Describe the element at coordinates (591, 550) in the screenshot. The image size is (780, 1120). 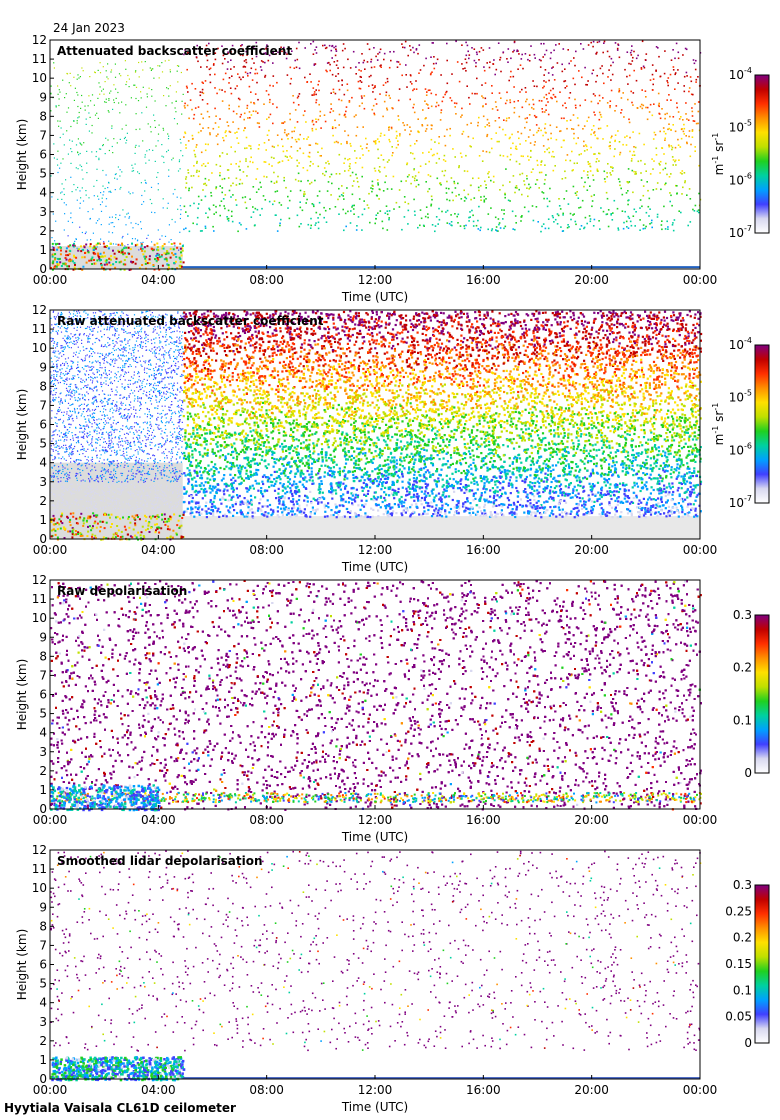
I see `x-tick-label: 20:00` at that location.